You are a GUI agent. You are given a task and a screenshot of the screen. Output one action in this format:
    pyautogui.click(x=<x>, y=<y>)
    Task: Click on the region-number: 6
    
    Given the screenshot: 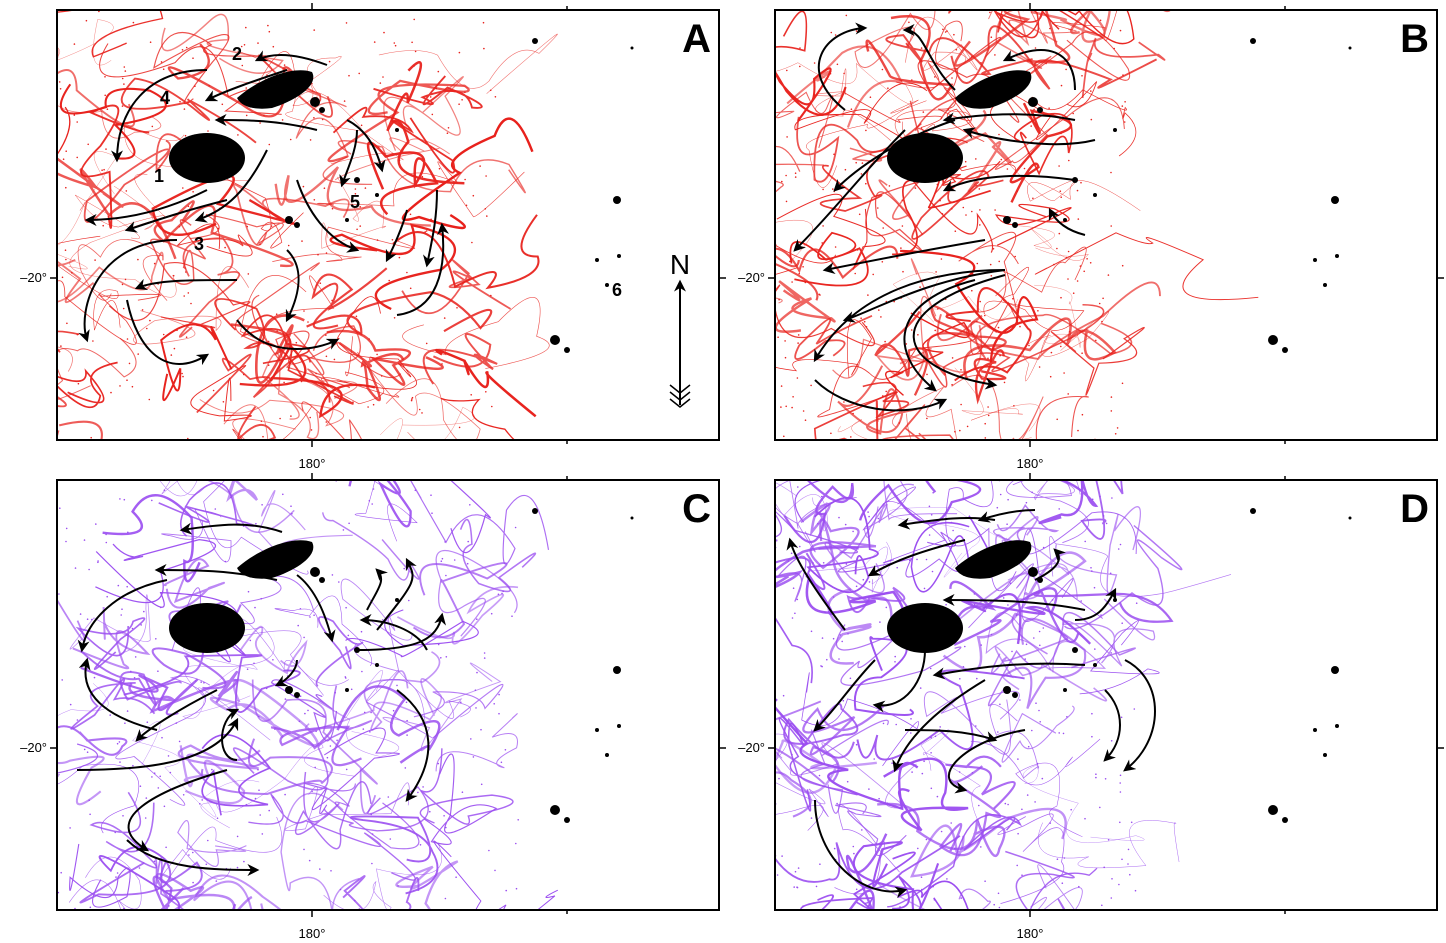 What is the action you would take?
    pyautogui.click(x=617, y=290)
    